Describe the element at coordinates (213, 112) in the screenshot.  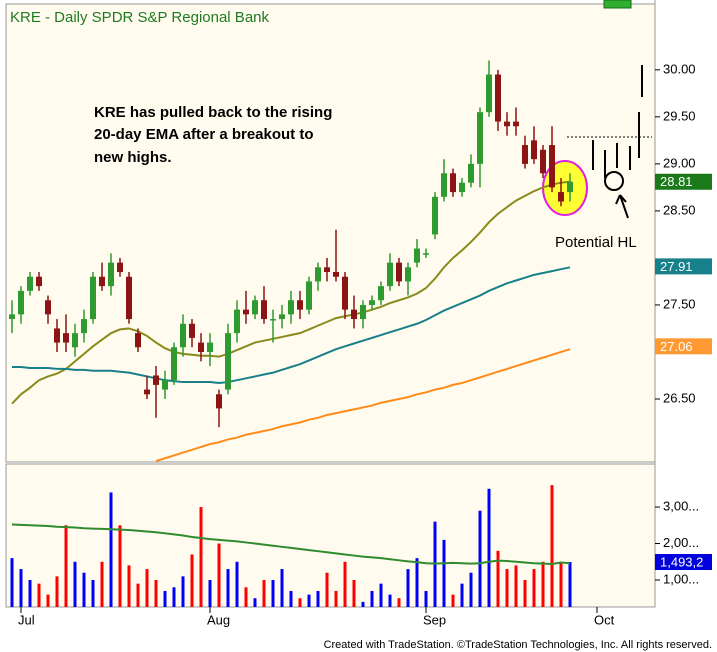
I see `annotation: KRE has pulled back to the rising` at that location.